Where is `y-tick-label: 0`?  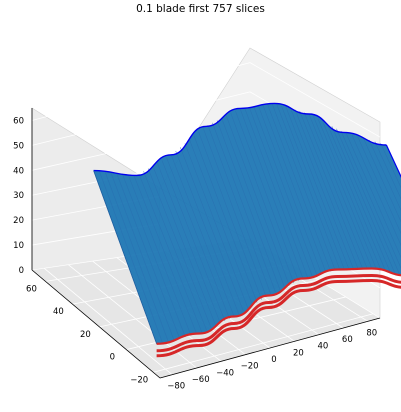
y-tick-label: 0 is located at coordinates (112, 358).